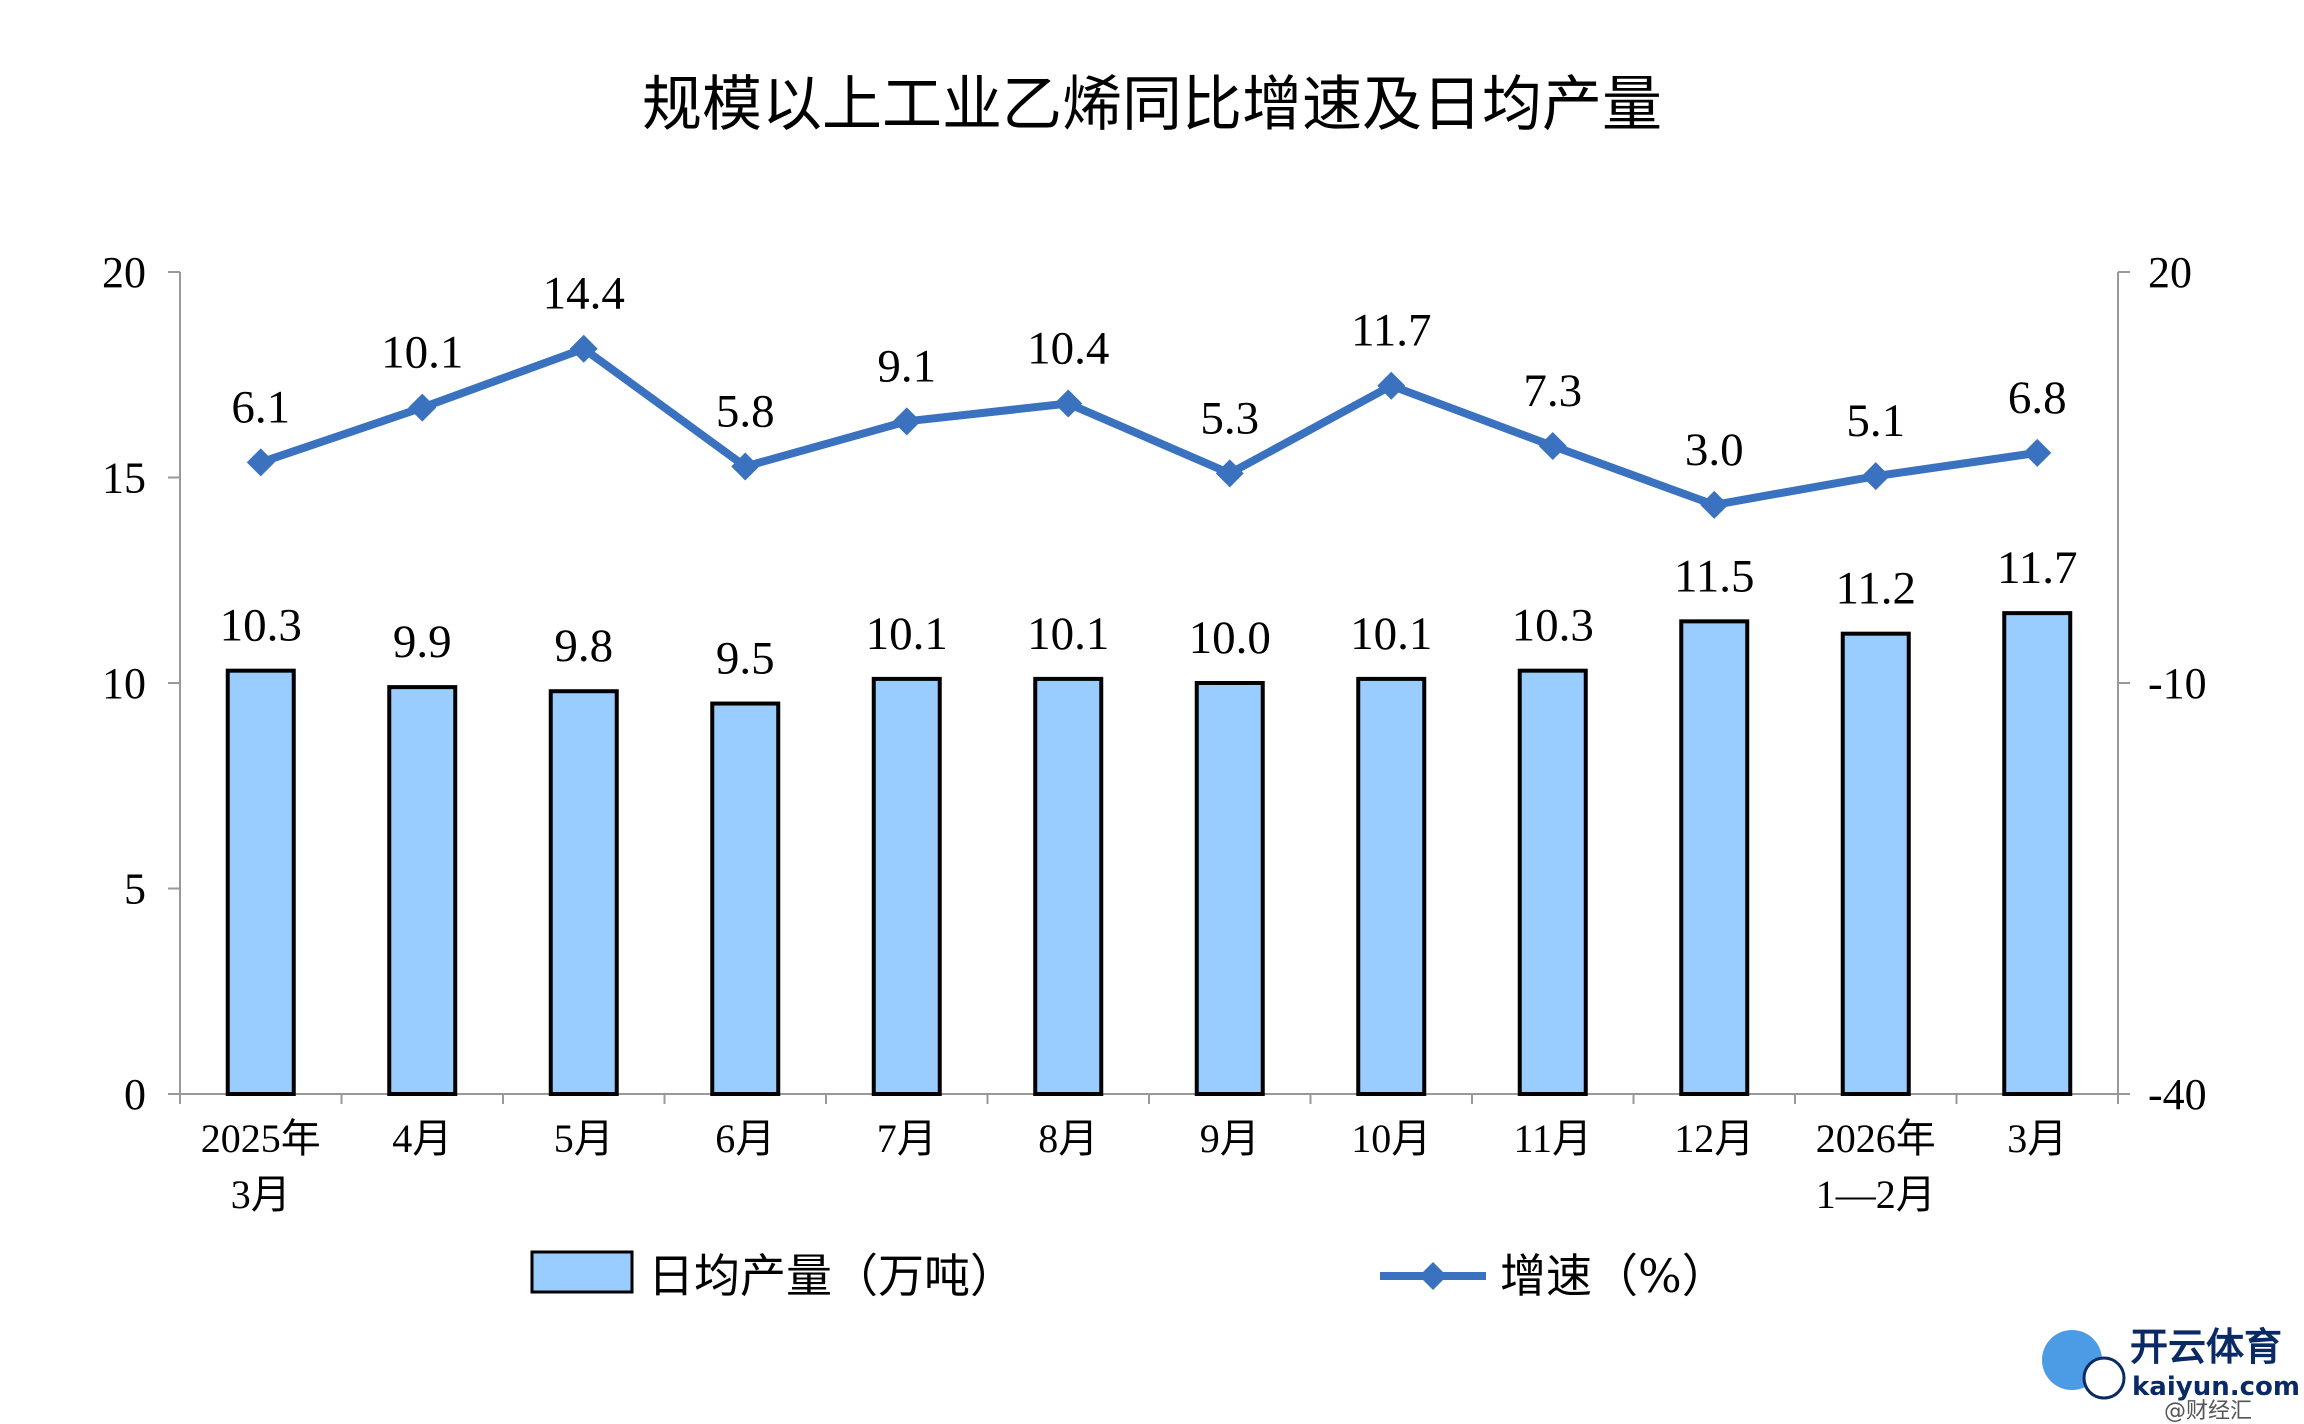 This screenshot has height=1424, width=2304. I want to click on bar-value-label: 10.0, so click(1230, 638).